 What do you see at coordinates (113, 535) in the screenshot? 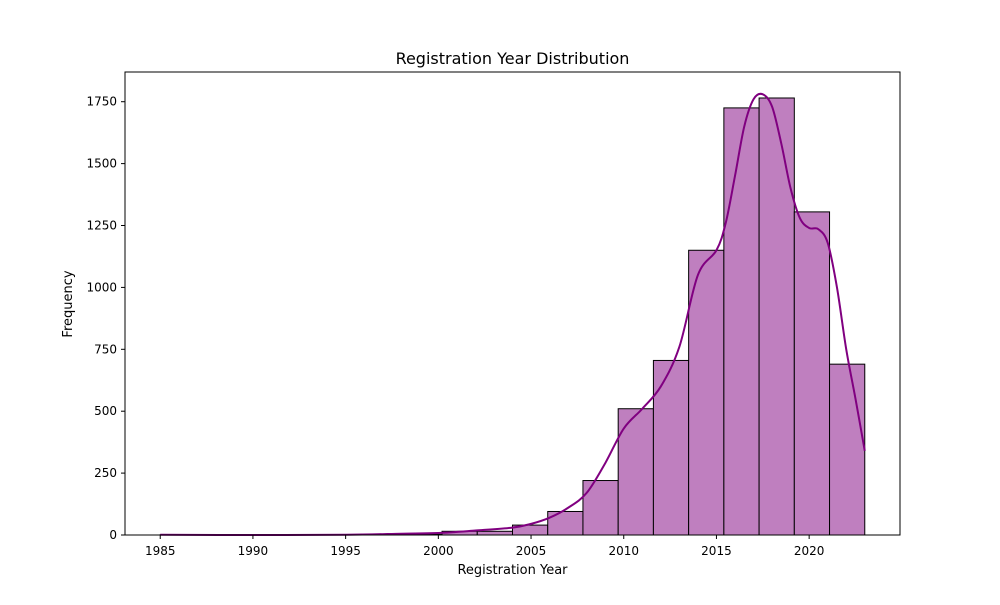
I see `y-tick-label: 0` at bounding box center [113, 535].